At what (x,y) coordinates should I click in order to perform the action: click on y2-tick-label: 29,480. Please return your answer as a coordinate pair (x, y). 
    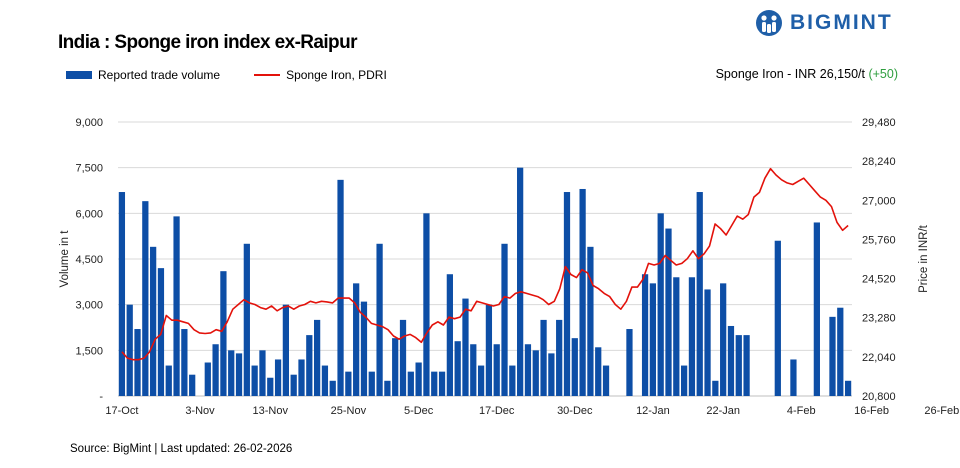
    Looking at the image, I should click on (879, 123).